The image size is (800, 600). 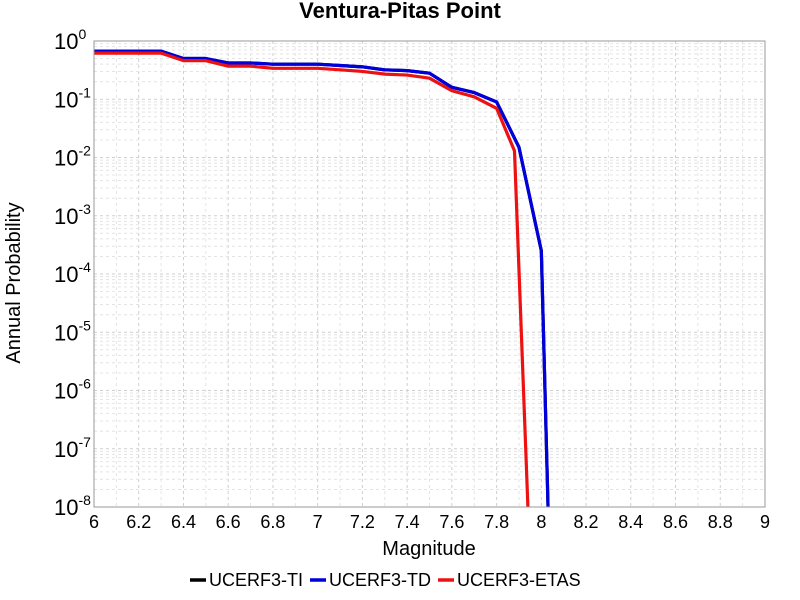 I want to click on legend: UCERF3-TI UCERF3-TD UCERF3-ETAS, so click(x=385, y=580).